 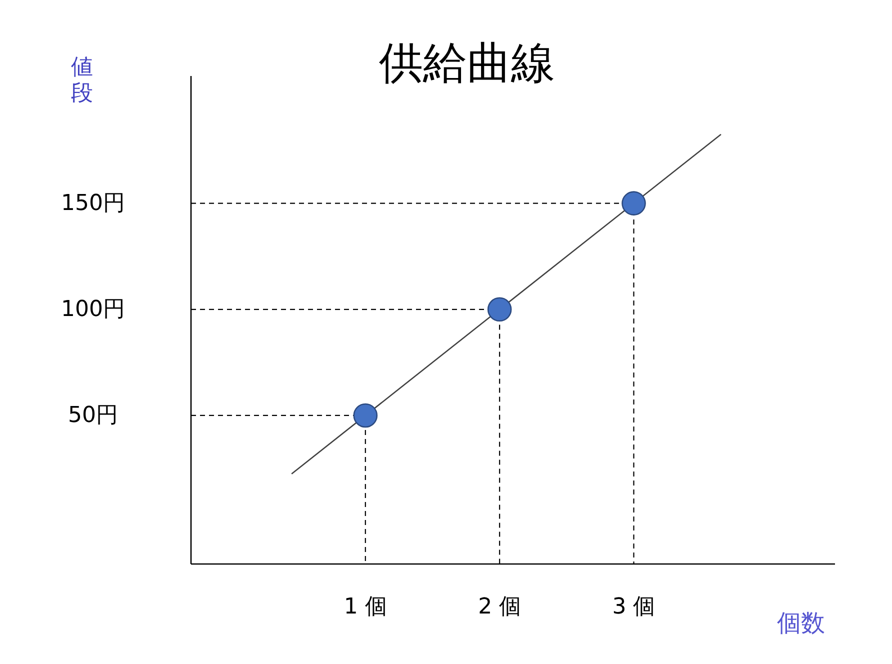 What do you see at coordinates (467, 63) in the screenshot?
I see `chart-title: 供給曲線` at bounding box center [467, 63].